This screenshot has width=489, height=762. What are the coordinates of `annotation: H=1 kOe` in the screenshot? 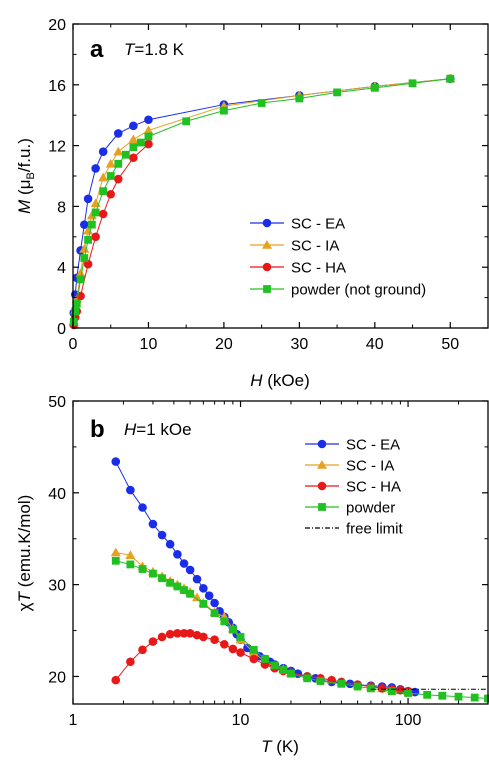 It's located at (158, 429).